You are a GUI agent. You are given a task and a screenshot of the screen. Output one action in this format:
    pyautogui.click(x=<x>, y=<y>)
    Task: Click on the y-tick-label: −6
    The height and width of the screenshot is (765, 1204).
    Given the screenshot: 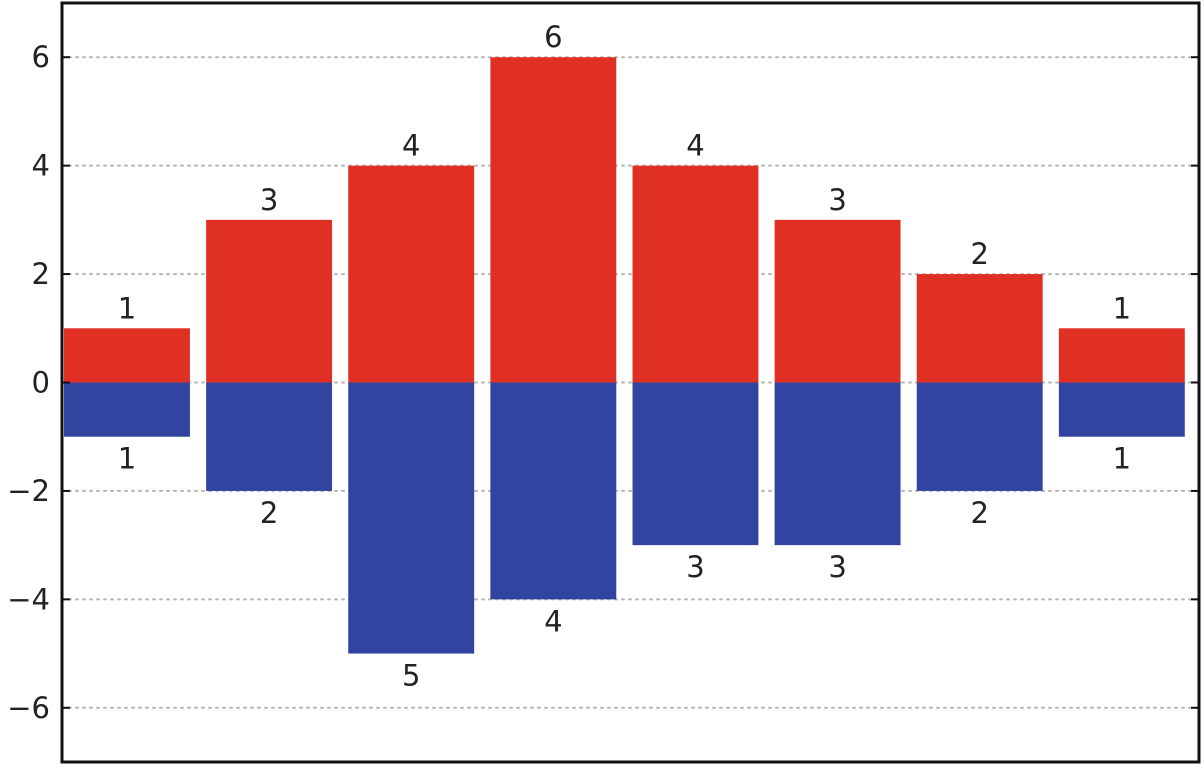 What is the action you would take?
    pyautogui.click(x=28, y=708)
    